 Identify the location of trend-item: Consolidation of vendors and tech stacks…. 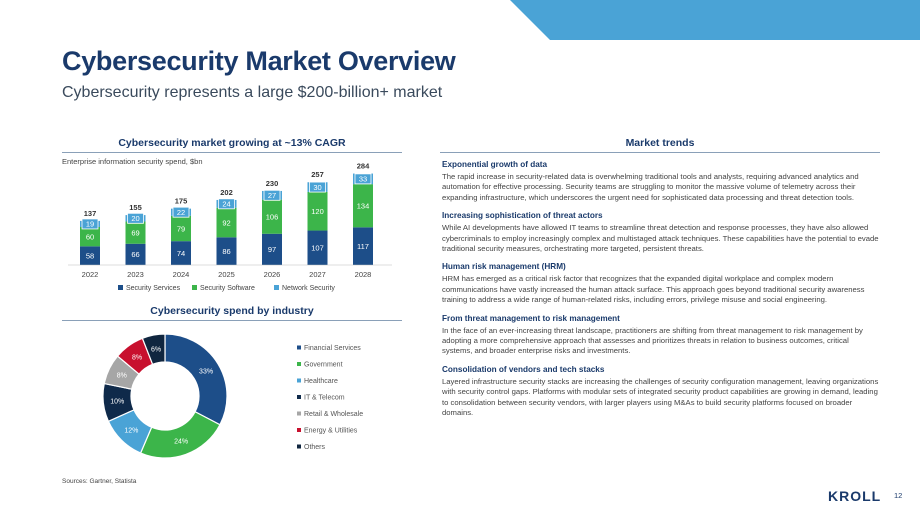
(661, 392).